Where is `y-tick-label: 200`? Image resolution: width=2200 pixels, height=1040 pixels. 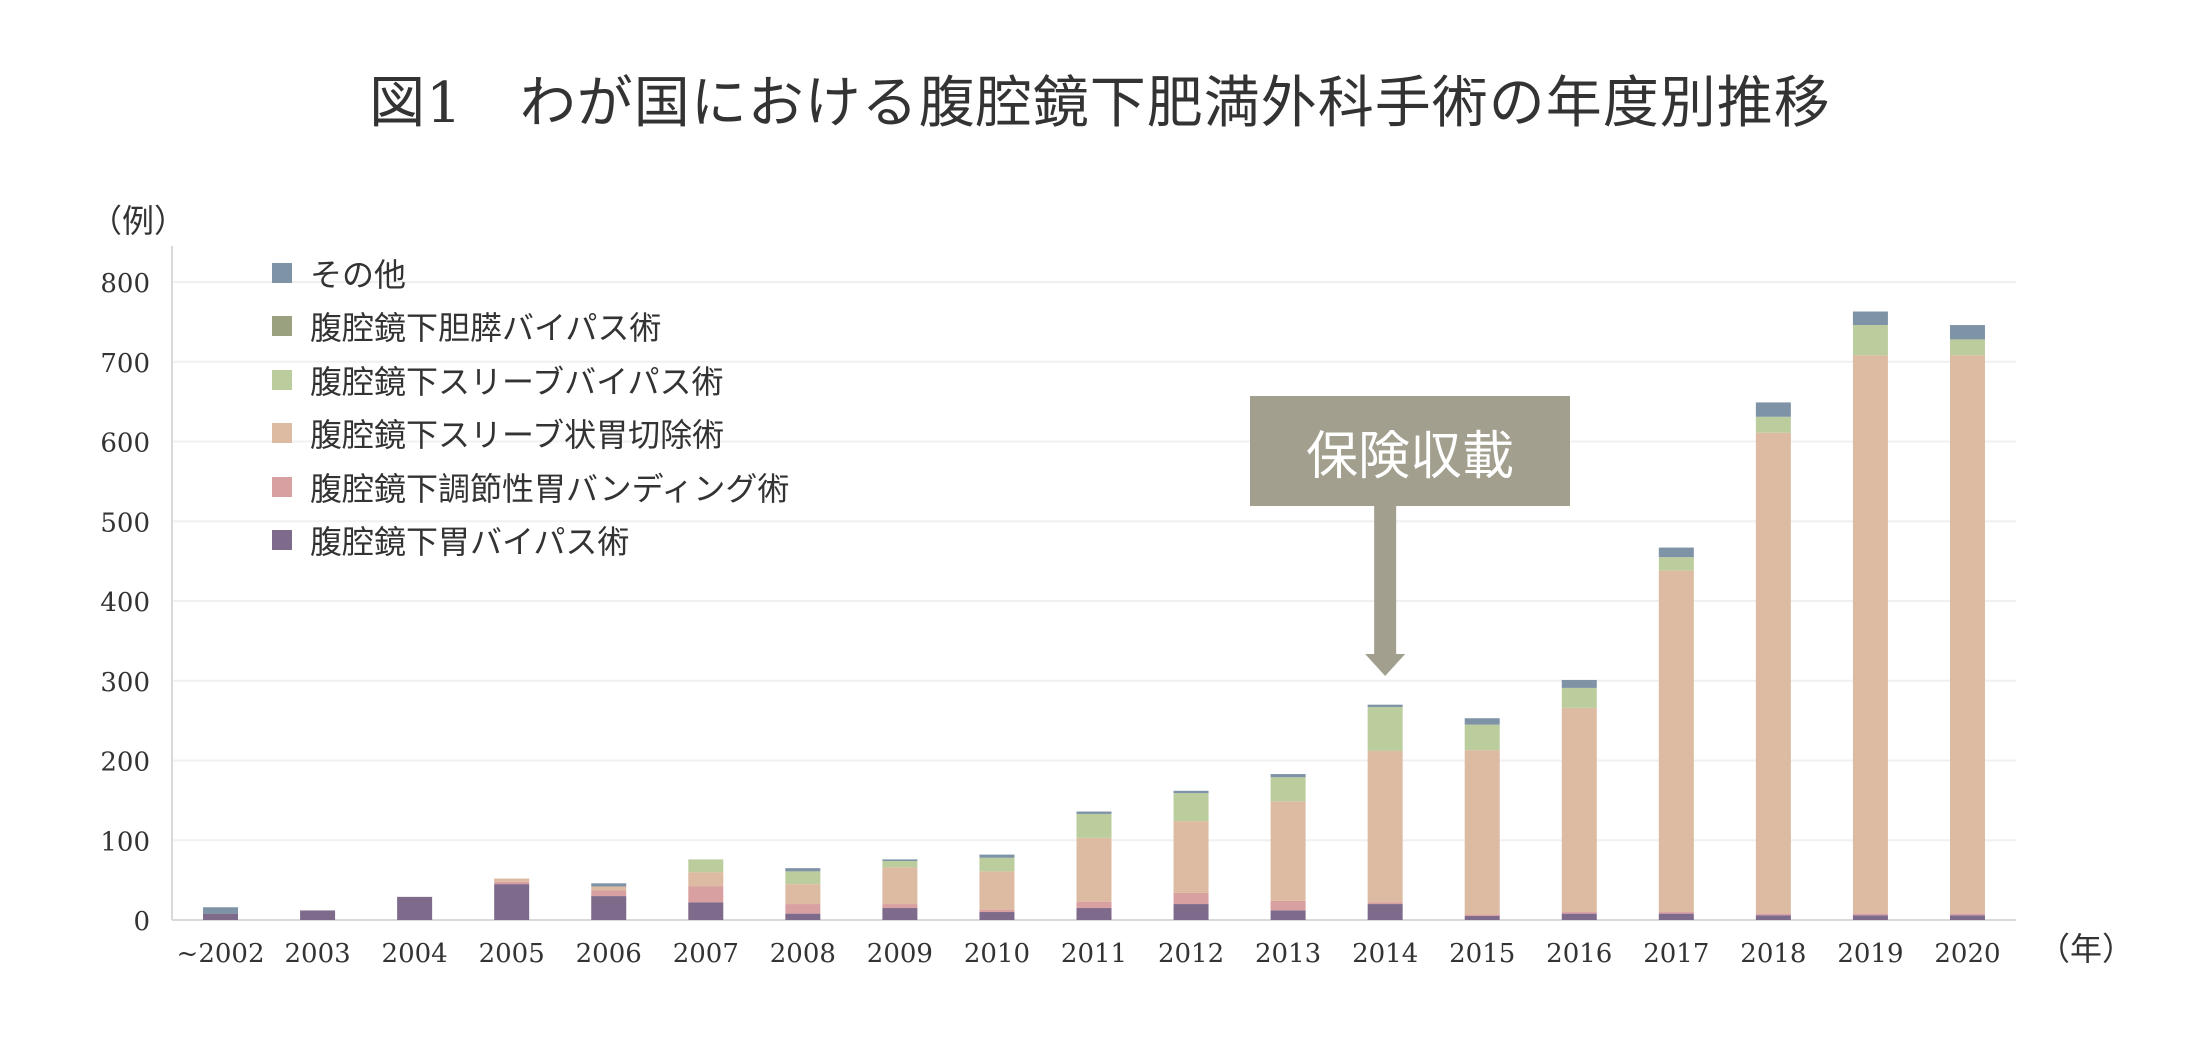 y-tick-label: 200 is located at coordinates (125, 763).